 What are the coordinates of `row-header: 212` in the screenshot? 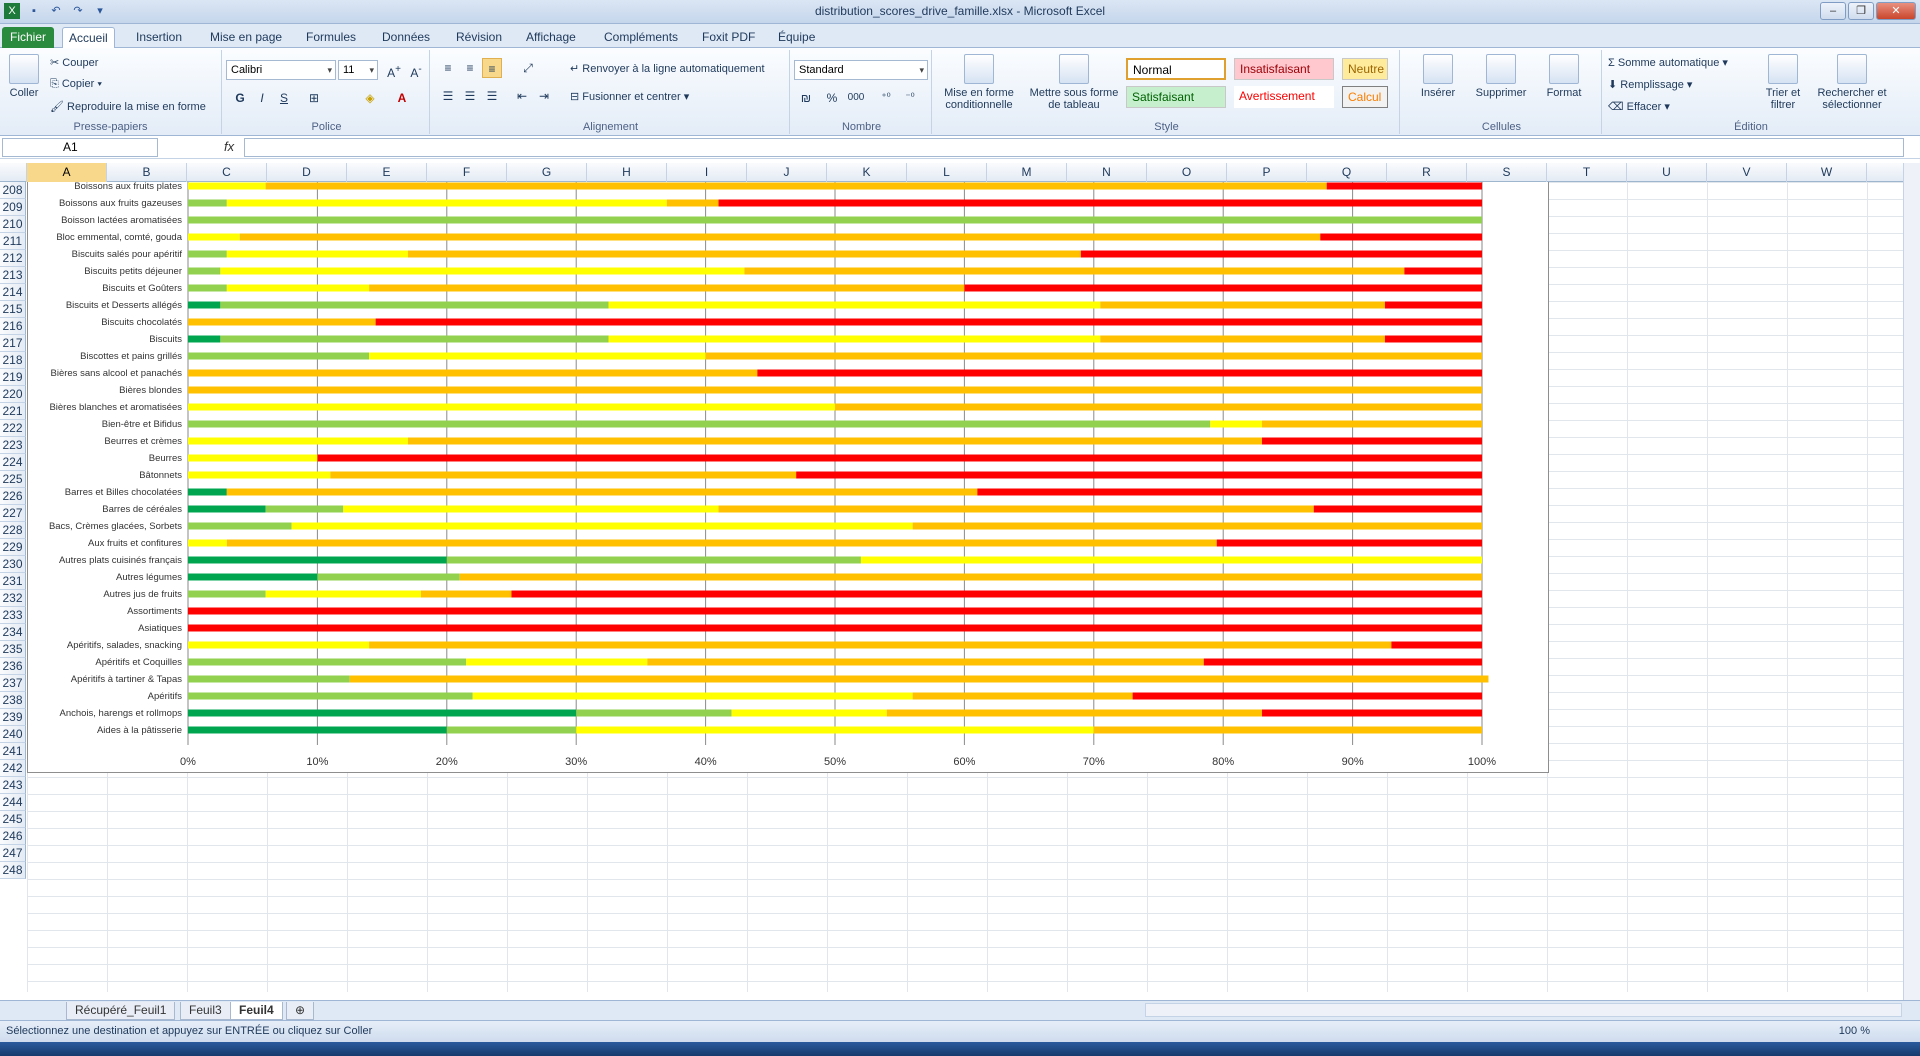 It's located at (13, 258).